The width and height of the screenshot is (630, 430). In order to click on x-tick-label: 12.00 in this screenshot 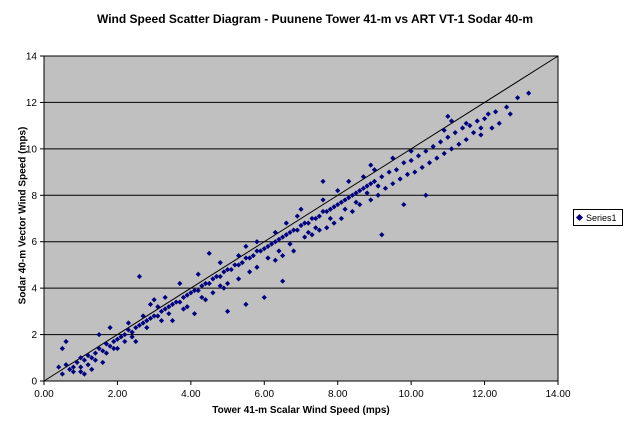, I will do `click(484, 394)`.